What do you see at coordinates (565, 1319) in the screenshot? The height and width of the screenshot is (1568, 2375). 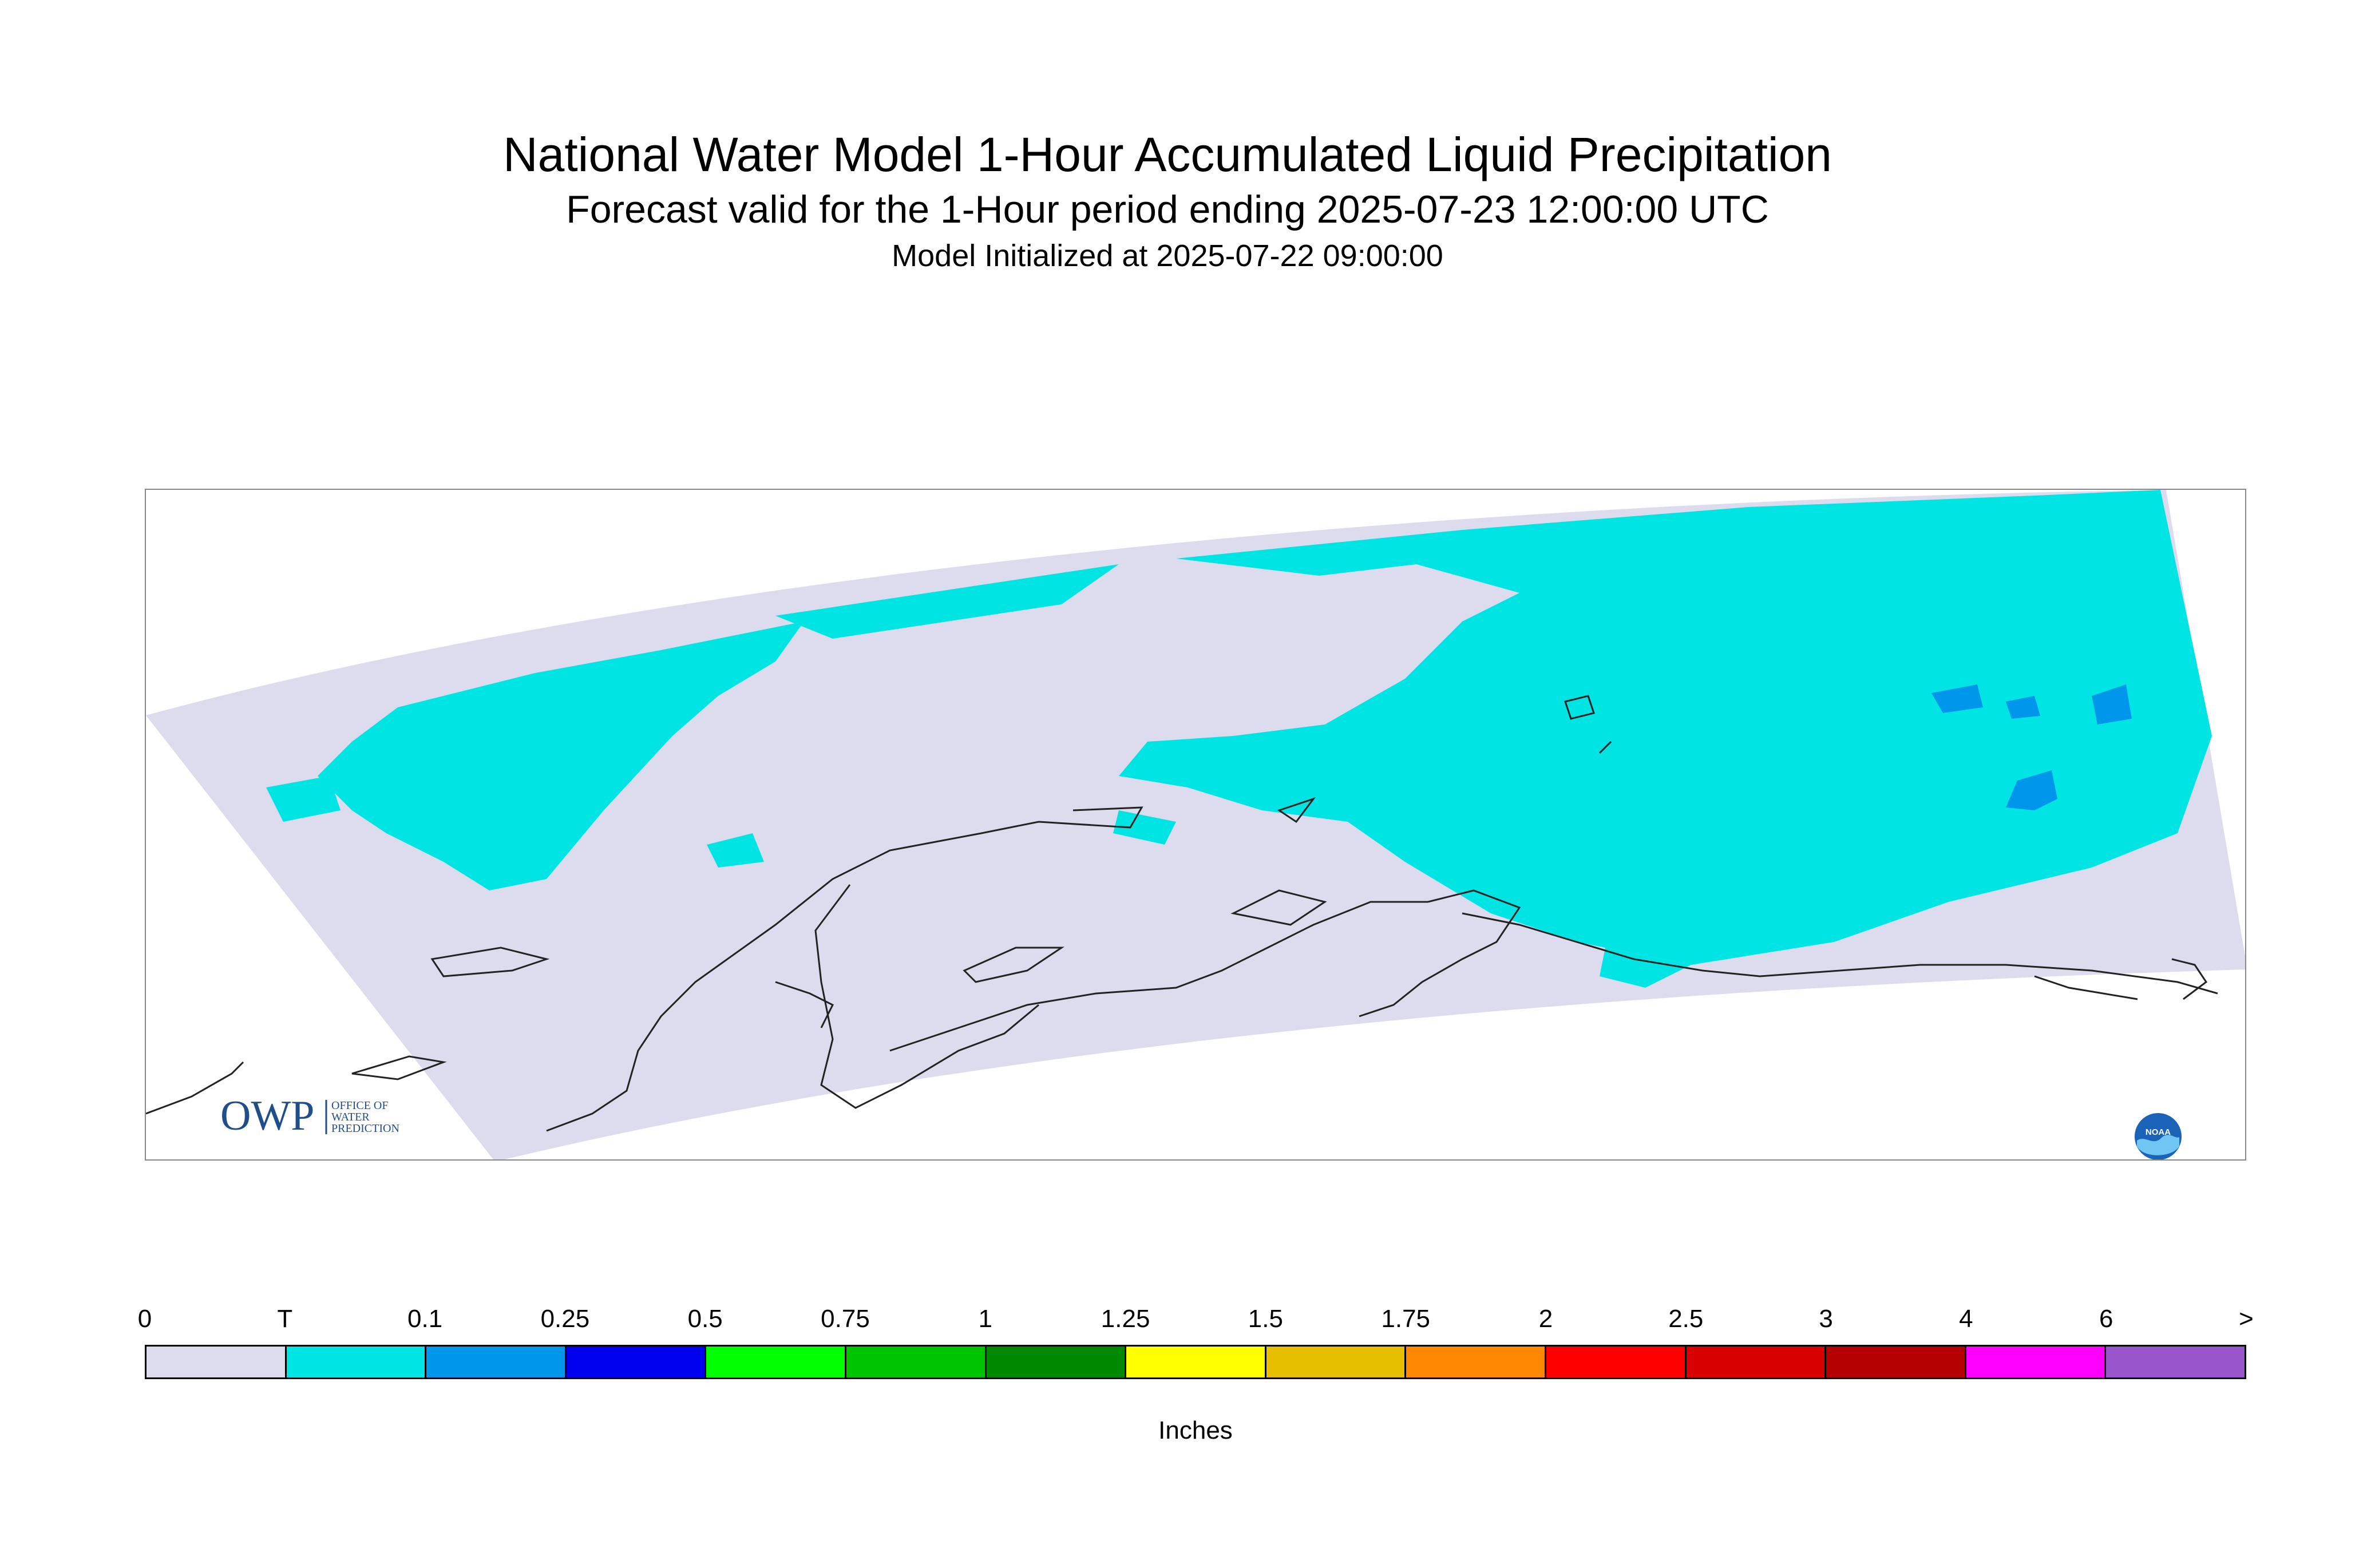 I see `legend-tick-label: 0.25` at bounding box center [565, 1319].